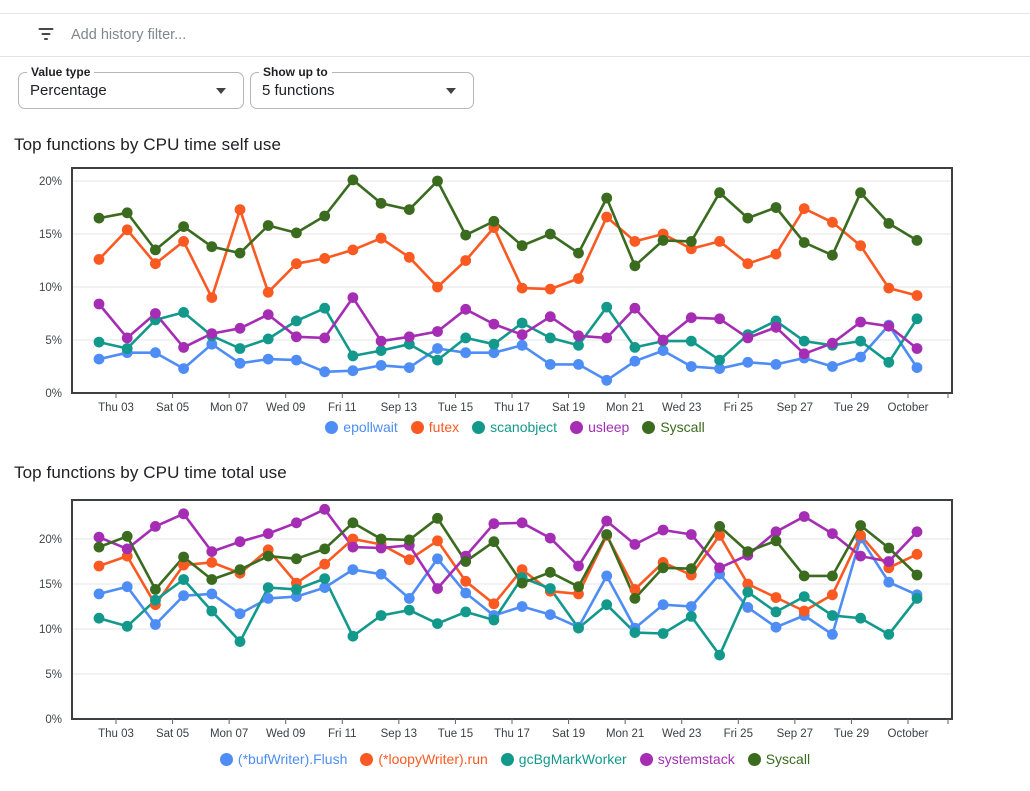 The width and height of the screenshot is (1030, 791). What do you see at coordinates (673, 427) in the screenshot?
I see `legend-item-Syscall: Syscall` at bounding box center [673, 427].